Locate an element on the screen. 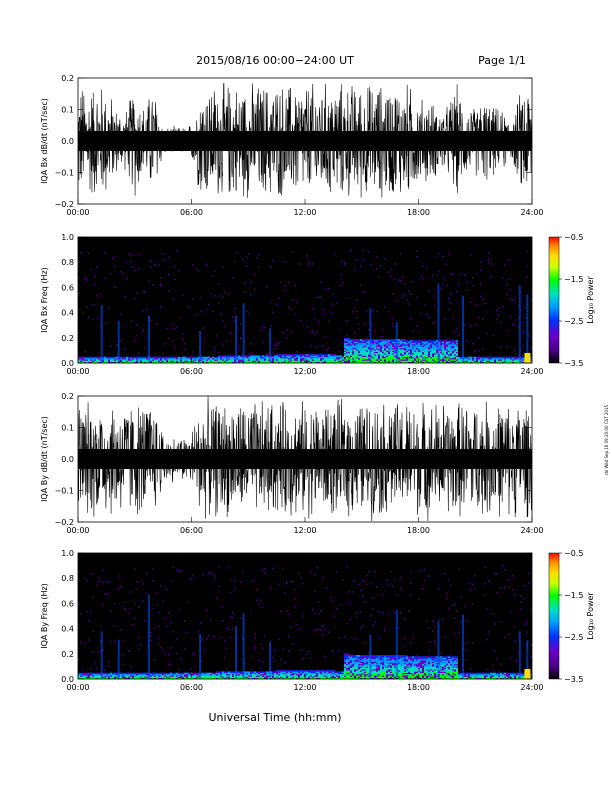 This screenshot has height=792, width=612. side-note: rbl Wed Sep 16 09:20:00 CST 2015 is located at coordinates (606, 439).